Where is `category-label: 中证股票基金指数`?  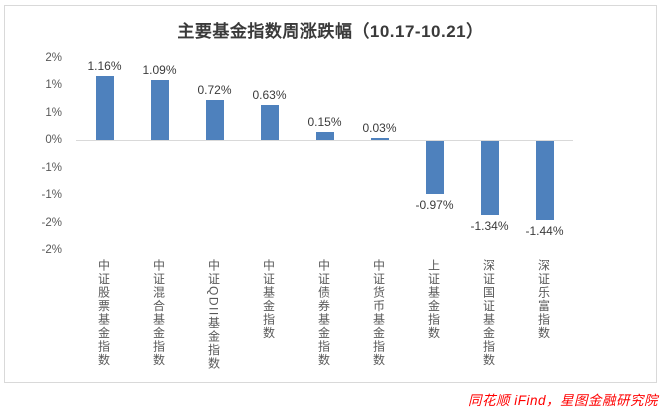
category-label: 中证股票基金指数 is located at coordinates (103, 313).